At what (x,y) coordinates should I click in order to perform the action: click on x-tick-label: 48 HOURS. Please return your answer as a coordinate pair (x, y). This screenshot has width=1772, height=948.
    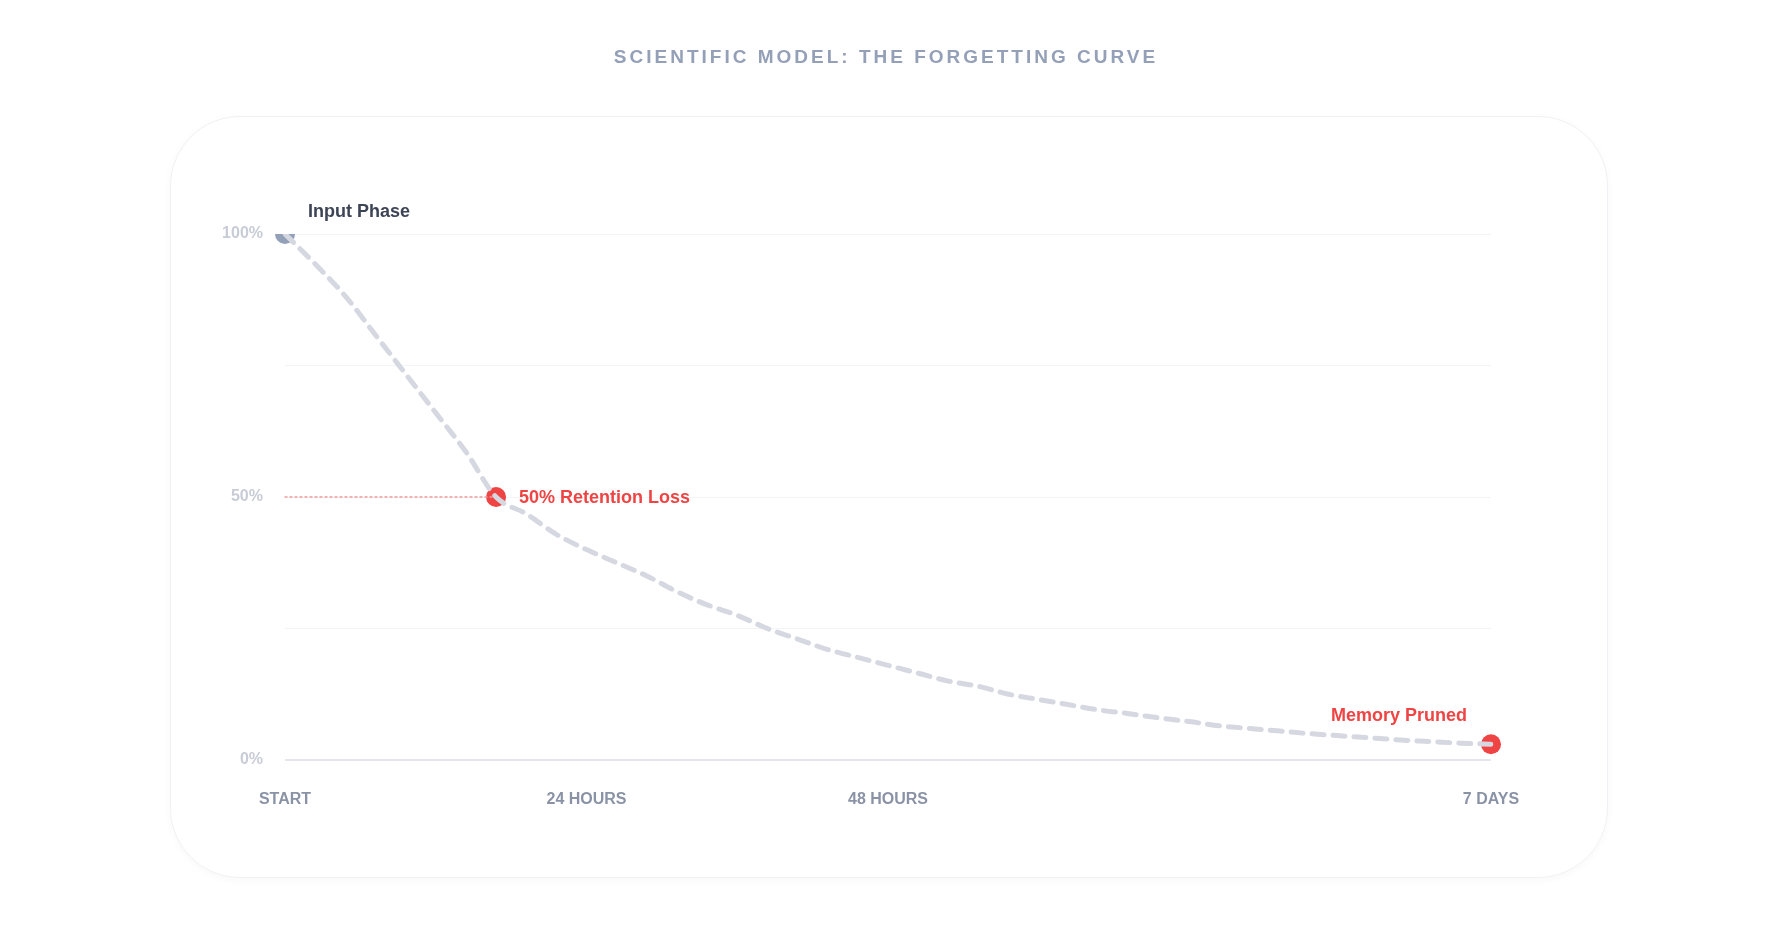
    Looking at the image, I should click on (888, 799).